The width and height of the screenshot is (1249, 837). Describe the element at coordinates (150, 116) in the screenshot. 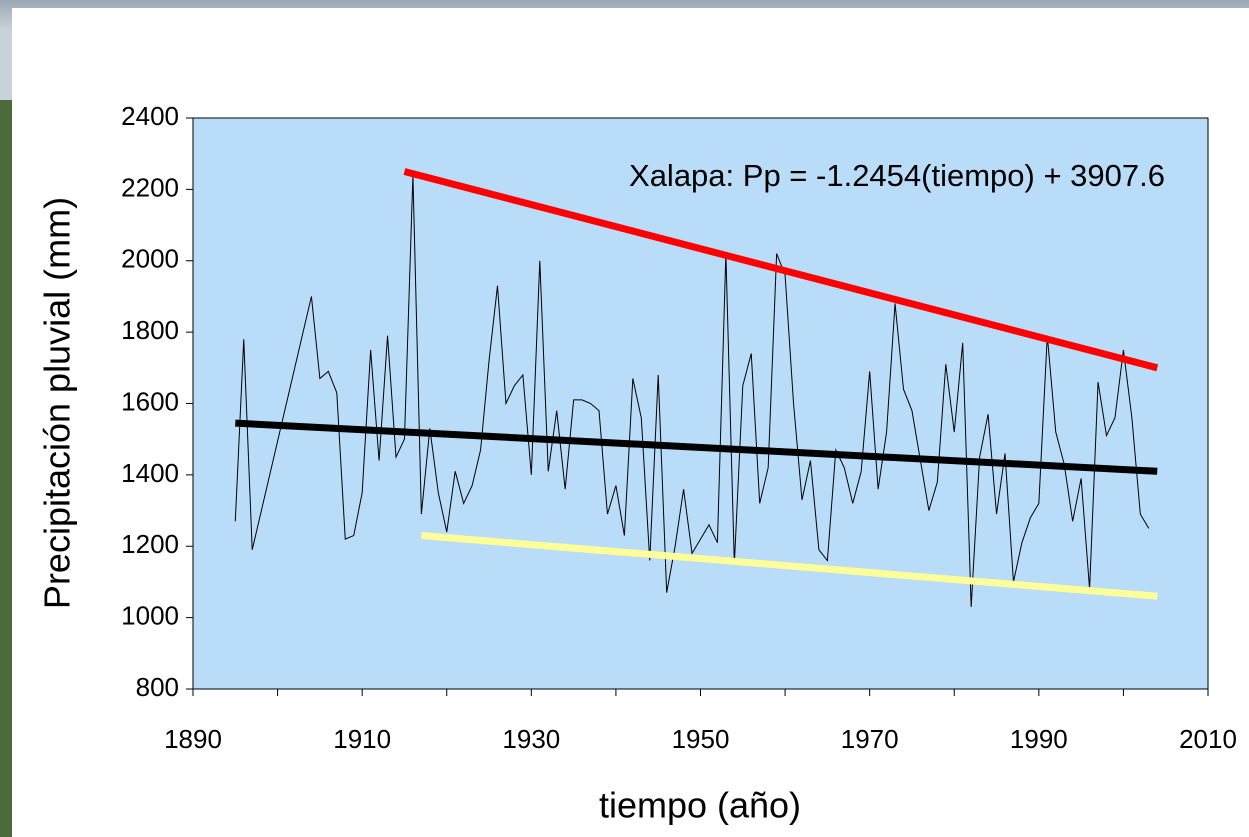

I see `y-tick-label: 2400` at that location.